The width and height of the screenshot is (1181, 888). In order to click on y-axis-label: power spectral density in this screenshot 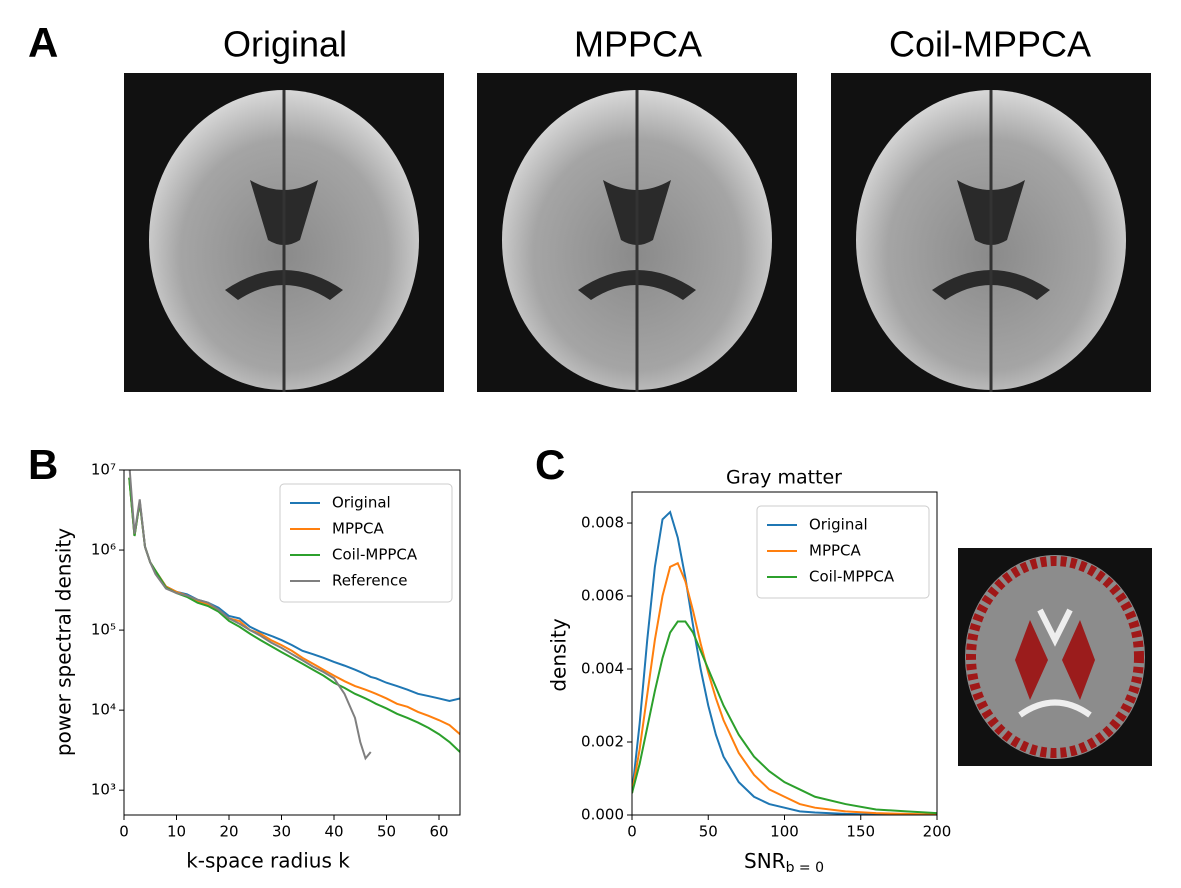, I will do `click(64, 642)`.